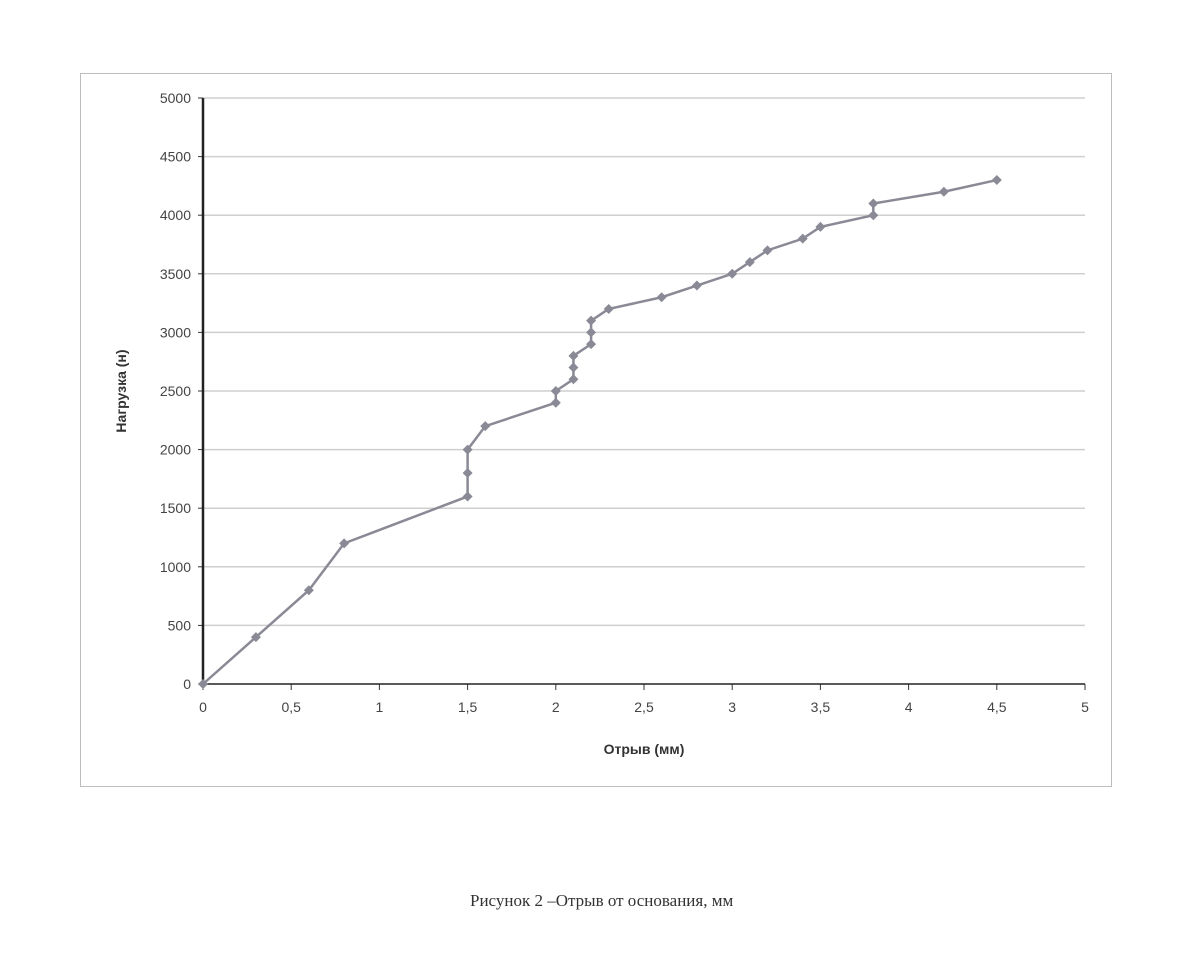 Image resolution: width=1194 pixels, height=967 pixels. Describe the element at coordinates (468, 707) in the screenshot. I see `x-tick-label: 1,5` at that location.